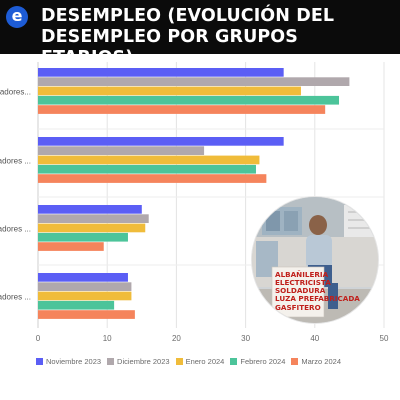  I want to click on bar-4-enero-2024, so click(85, 296).